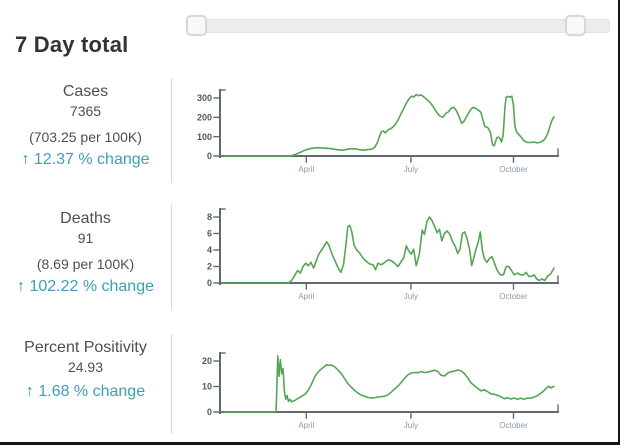  What do you see at coordinates (85, 218) in the screenshot?
I see `deaths-label: Deaths` at bounding box center [85, 218].